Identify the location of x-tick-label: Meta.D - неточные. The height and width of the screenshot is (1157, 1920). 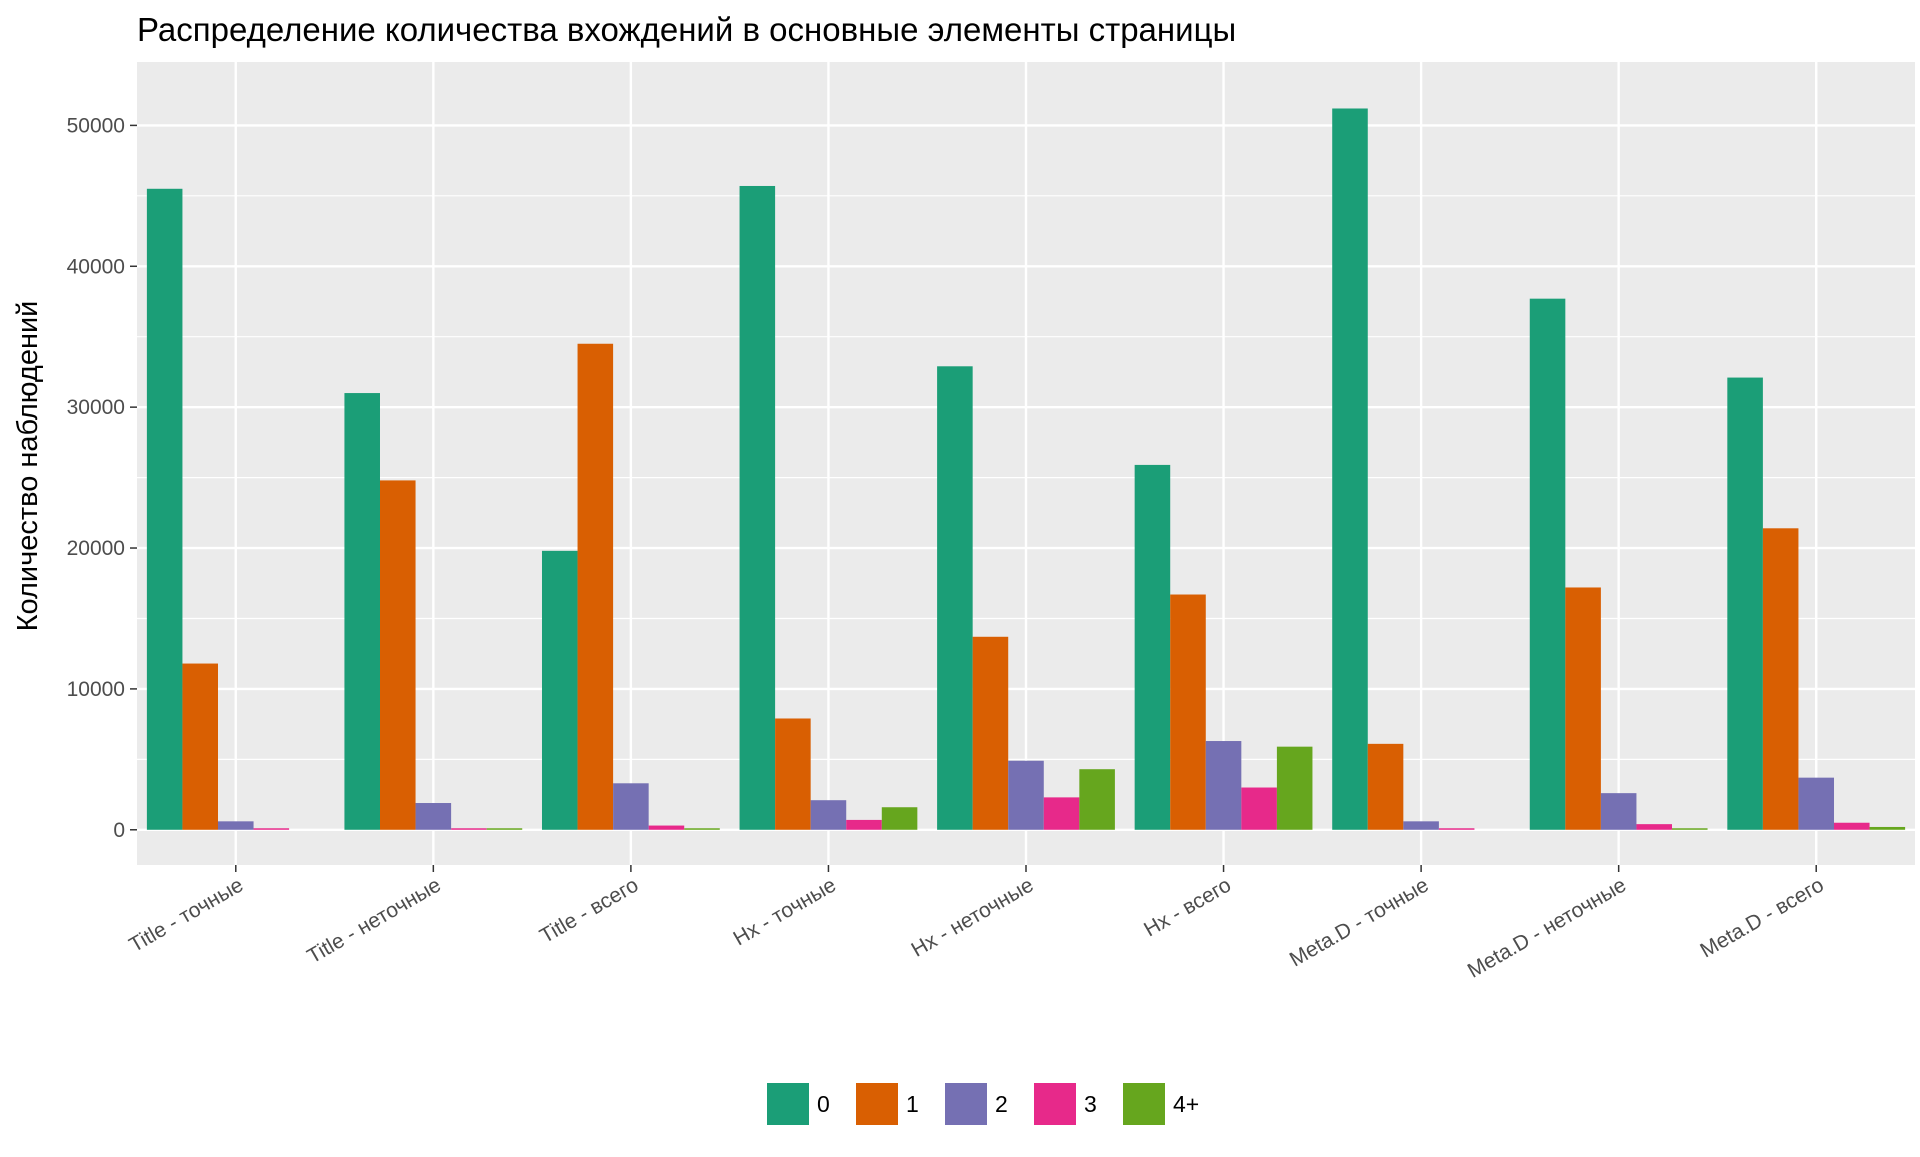
(1547, 927).